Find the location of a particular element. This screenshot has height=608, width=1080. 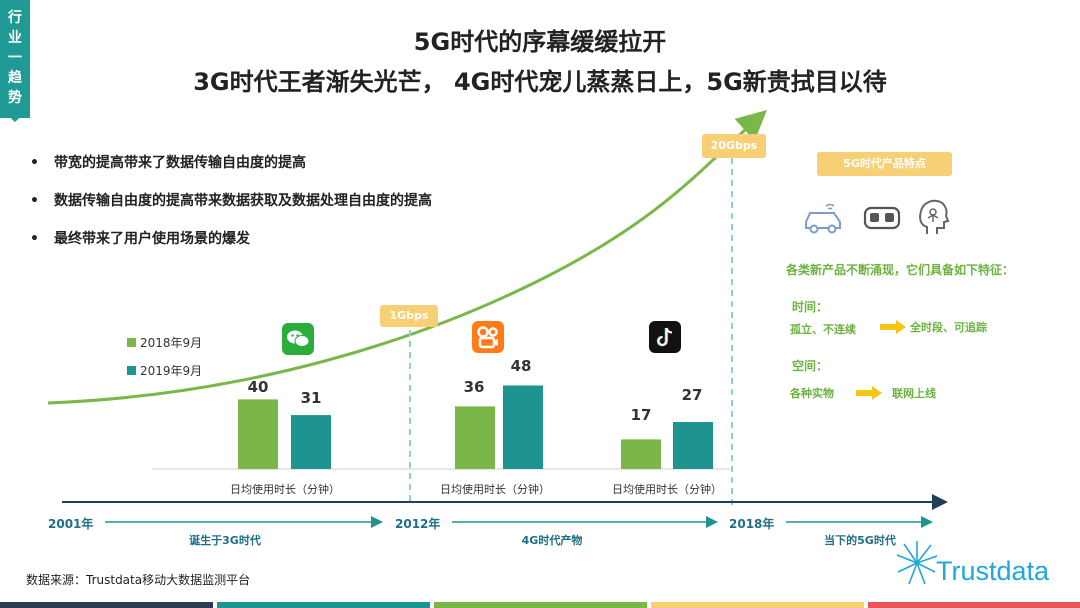

data-source: 数据来源：Trustdata移动大数据监测平台 is located at coordinates (138, 580).